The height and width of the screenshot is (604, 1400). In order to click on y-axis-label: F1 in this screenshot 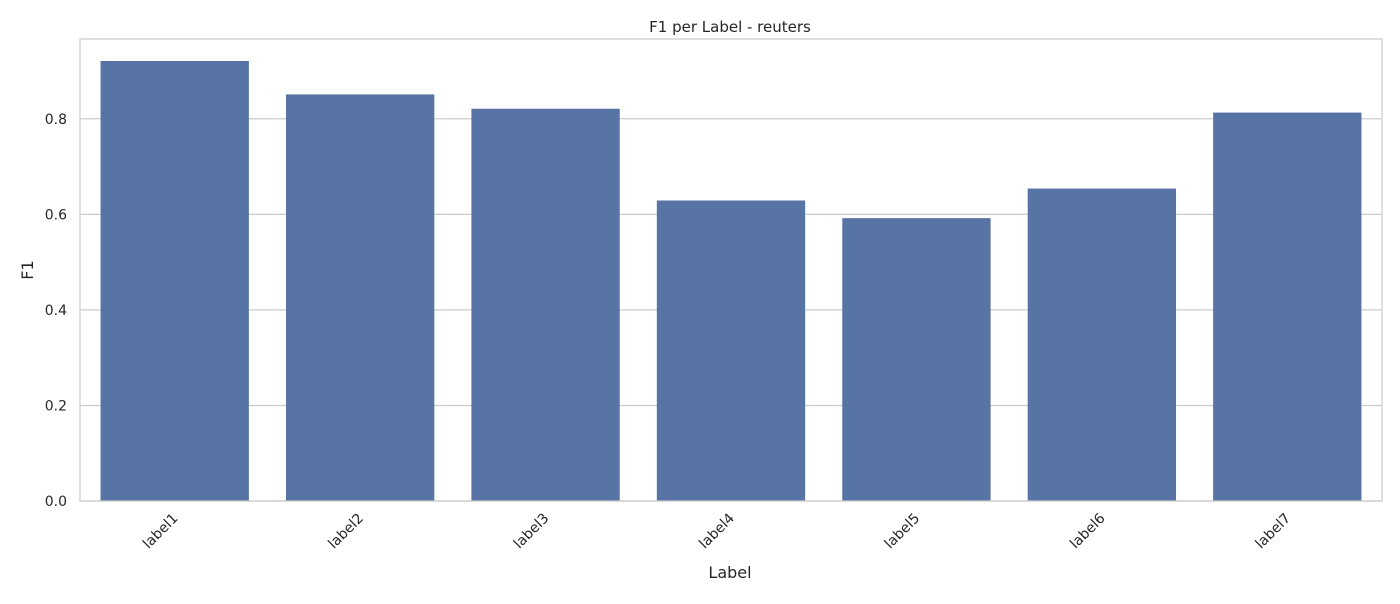, I will do `click(27, 269)`.